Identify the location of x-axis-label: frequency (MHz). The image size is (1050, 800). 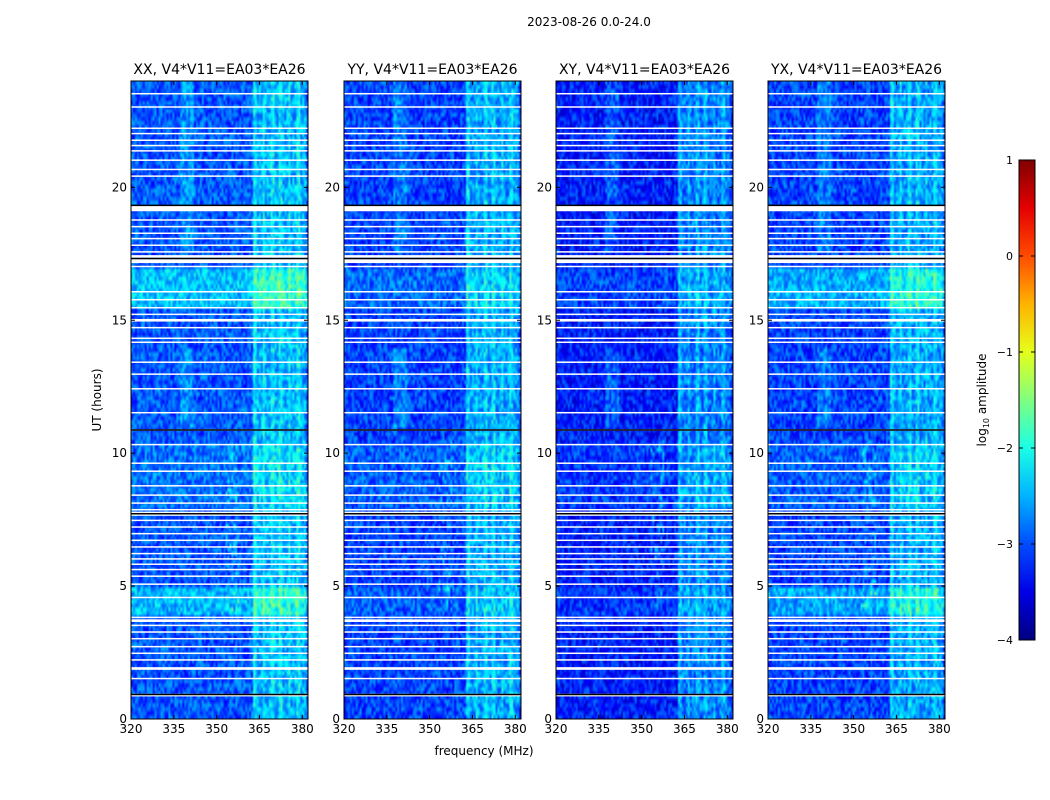
(483, 751).